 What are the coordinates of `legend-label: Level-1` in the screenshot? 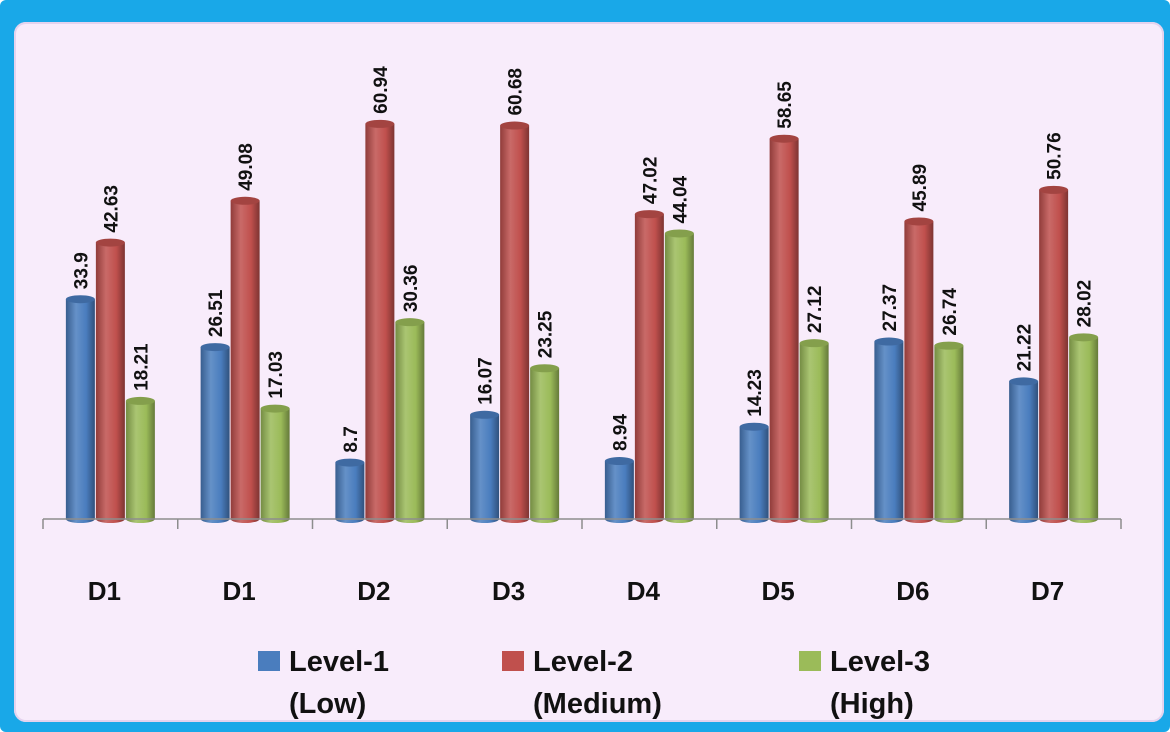 It's located at (339, 662).